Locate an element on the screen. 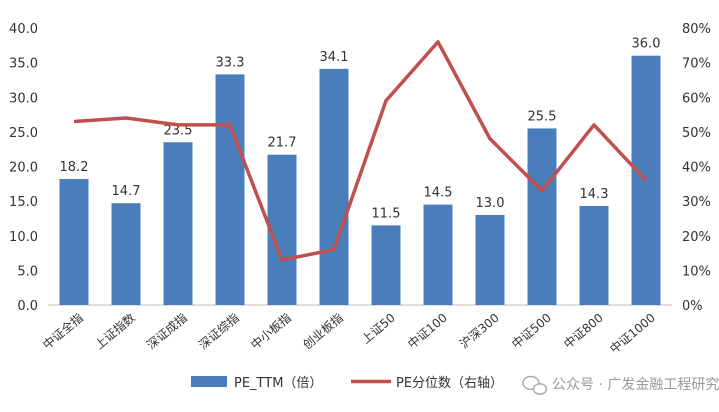 Image resolution: width=719 pixels, height=412 pixels. right-y-tick-label: 60% is located at coordinates (696, 98).